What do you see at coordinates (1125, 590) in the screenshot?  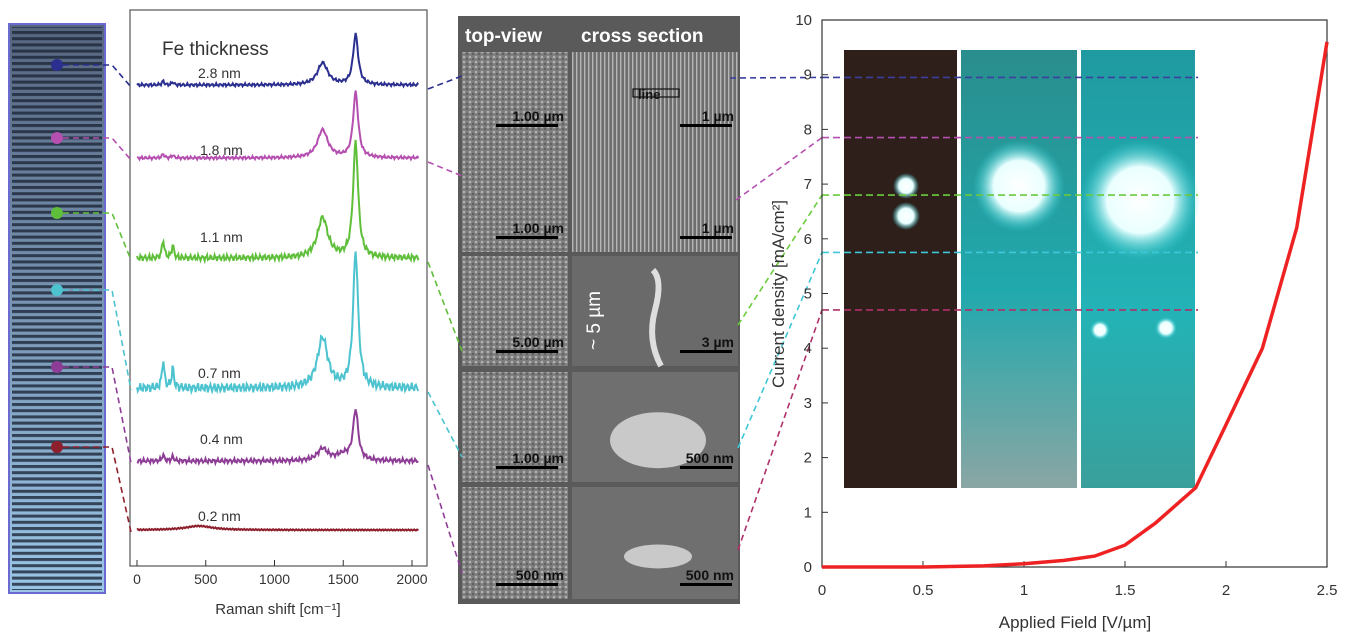 I see `x-tick-label: 1.5` at bounding box center [1125, 590].